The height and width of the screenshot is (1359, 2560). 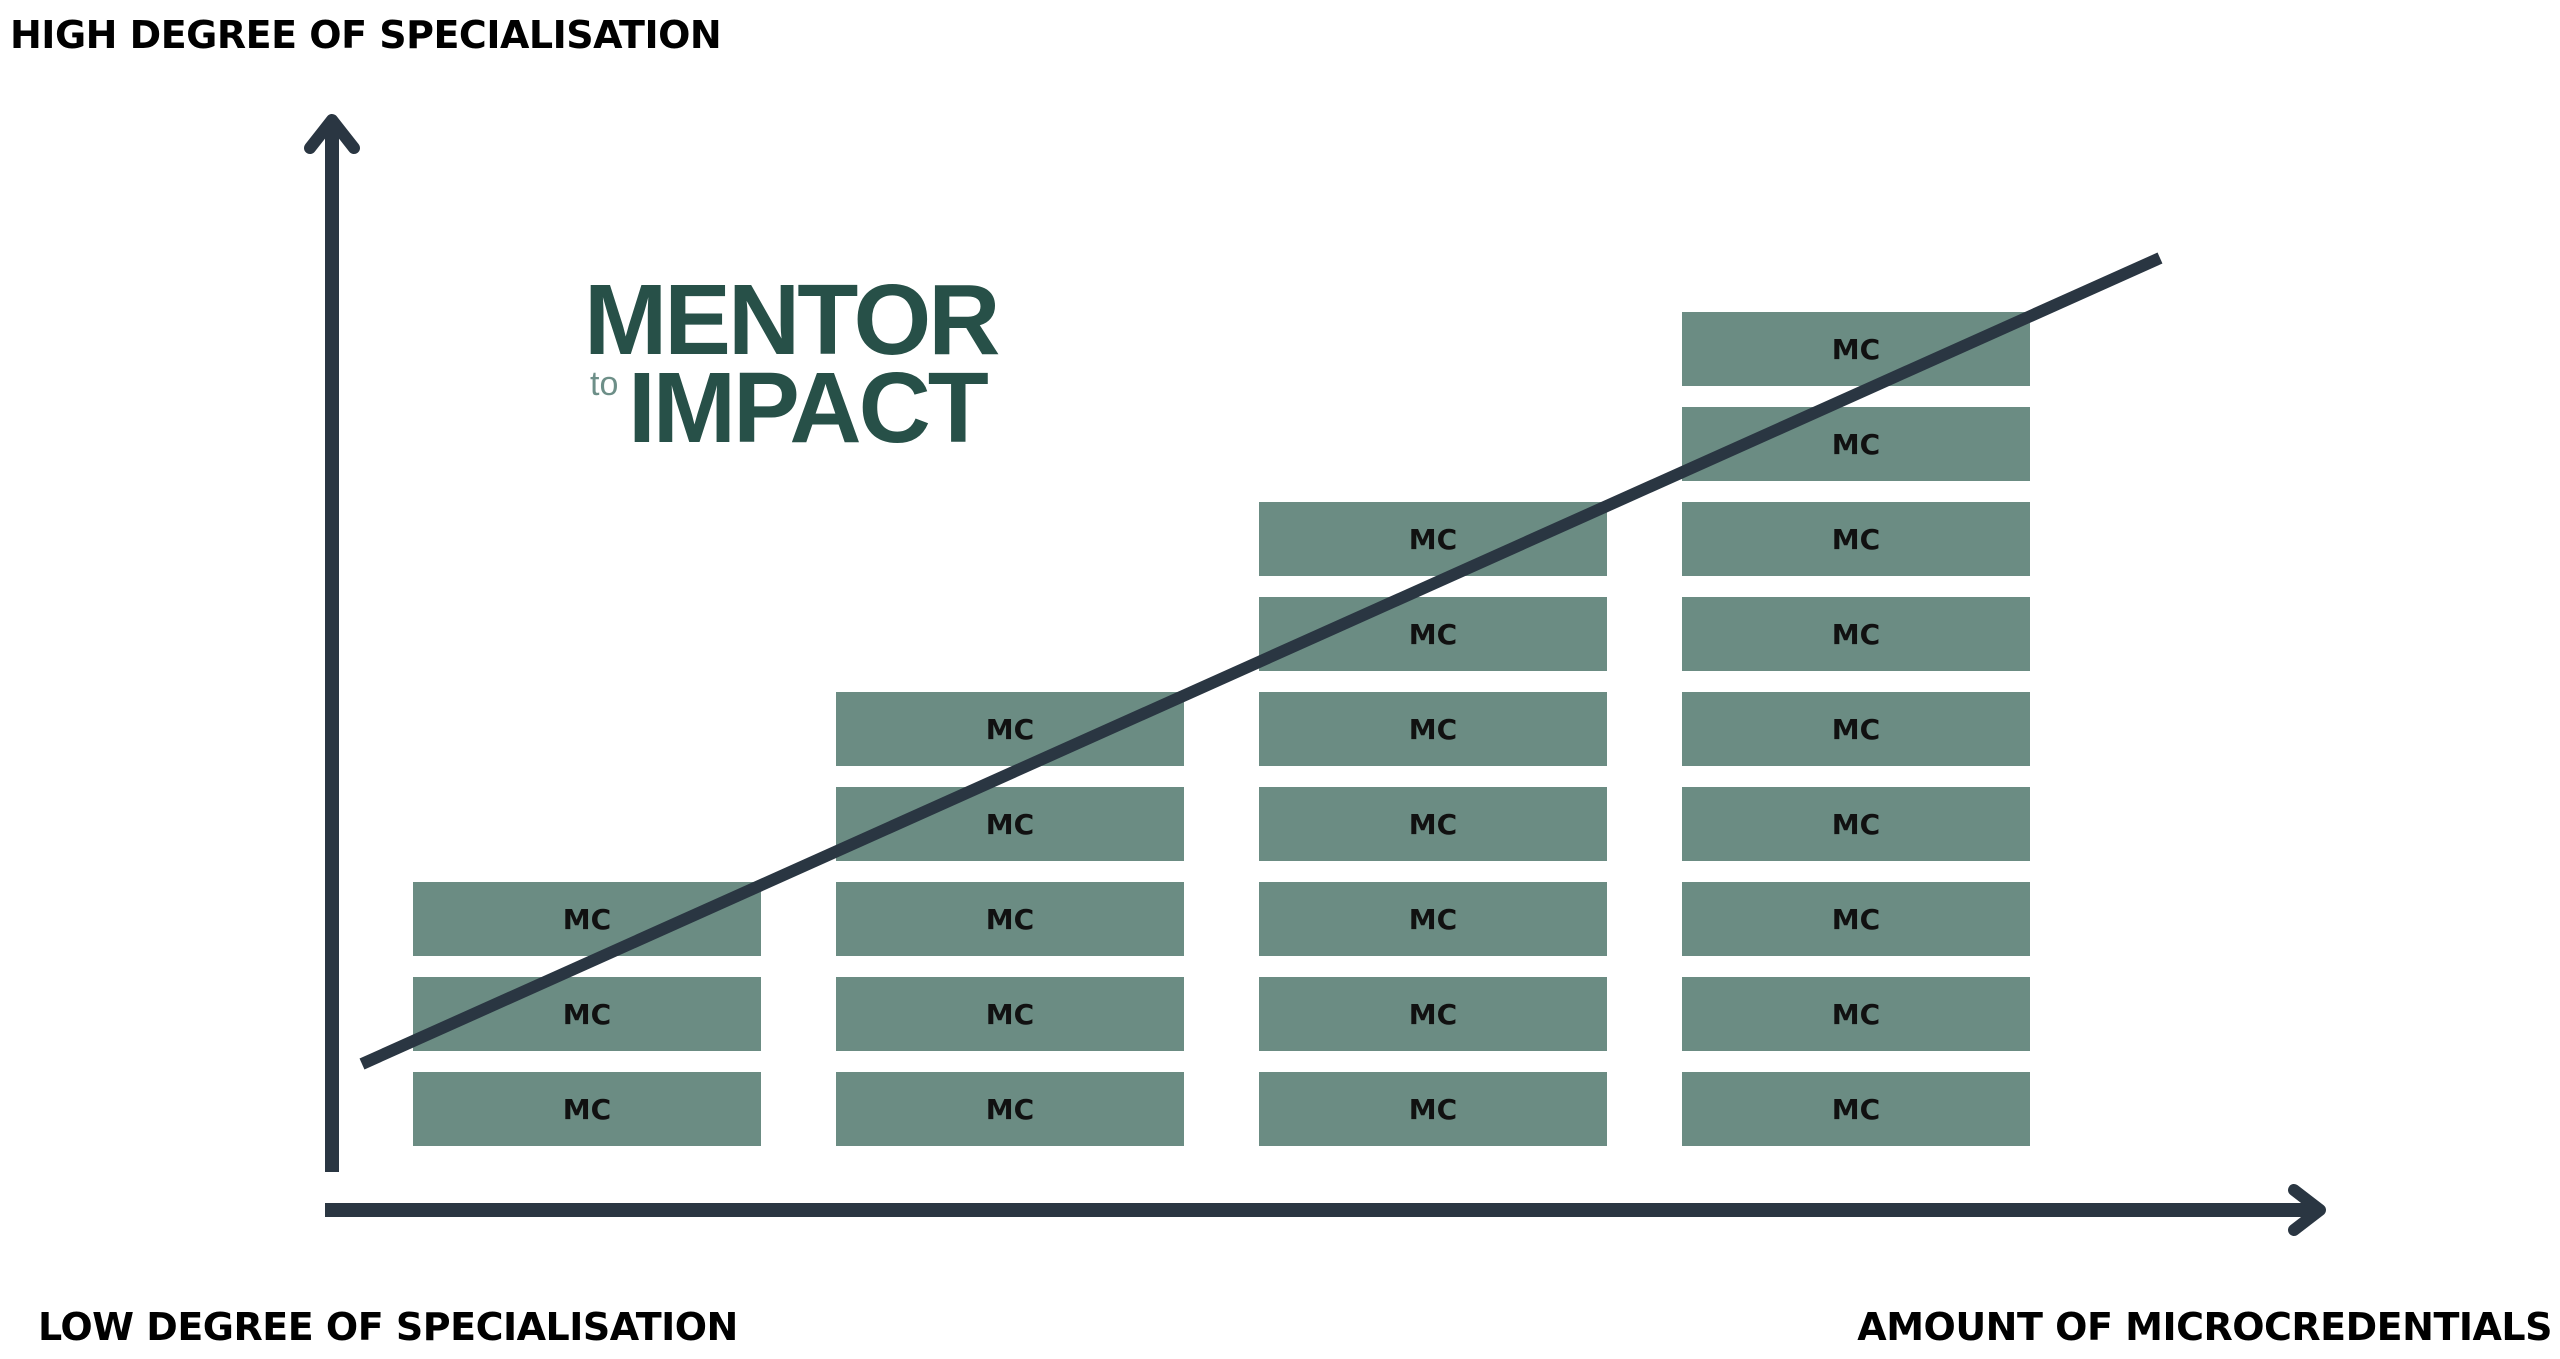 I want to click on y-axis-arrowhead-icon, so click(x=332, y=134).